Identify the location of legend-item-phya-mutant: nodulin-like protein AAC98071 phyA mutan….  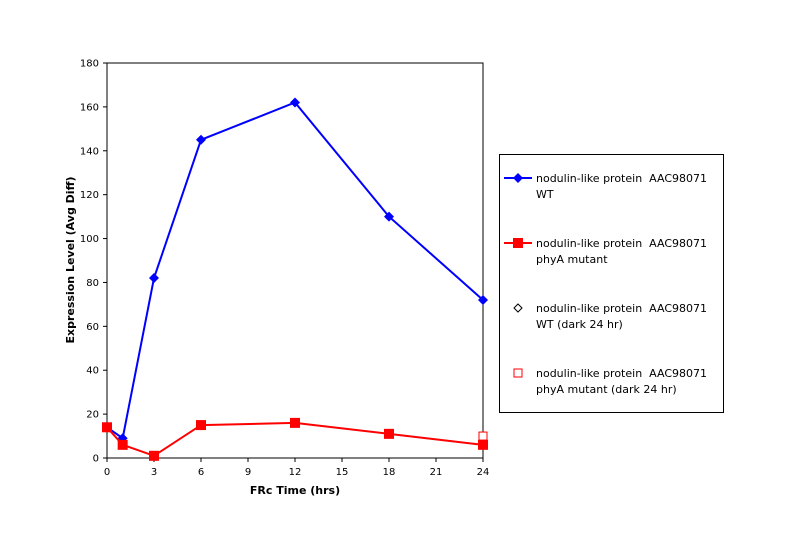
(613, 253).